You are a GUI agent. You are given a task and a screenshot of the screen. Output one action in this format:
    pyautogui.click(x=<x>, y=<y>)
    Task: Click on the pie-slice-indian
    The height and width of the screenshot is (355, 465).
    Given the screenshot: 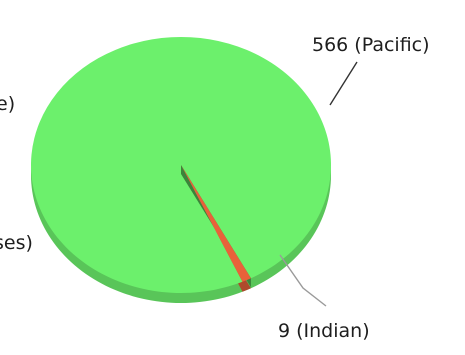 What is the action you would take?
    pyautogui.click(x=216, y=223)
    